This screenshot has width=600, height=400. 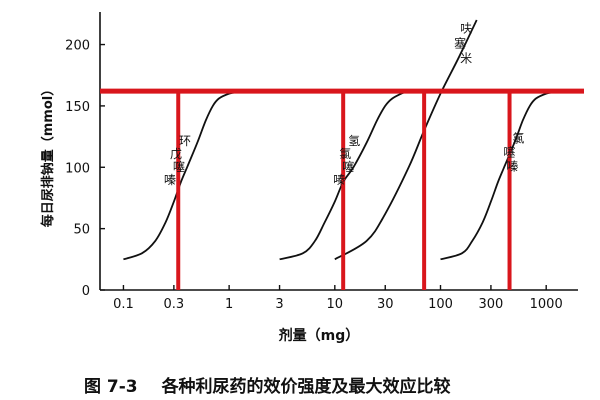 What do you see at coordinates (546, 304) in the screenshot?
I see `x-tick-label: 1000` at bounding box center [546, 304].